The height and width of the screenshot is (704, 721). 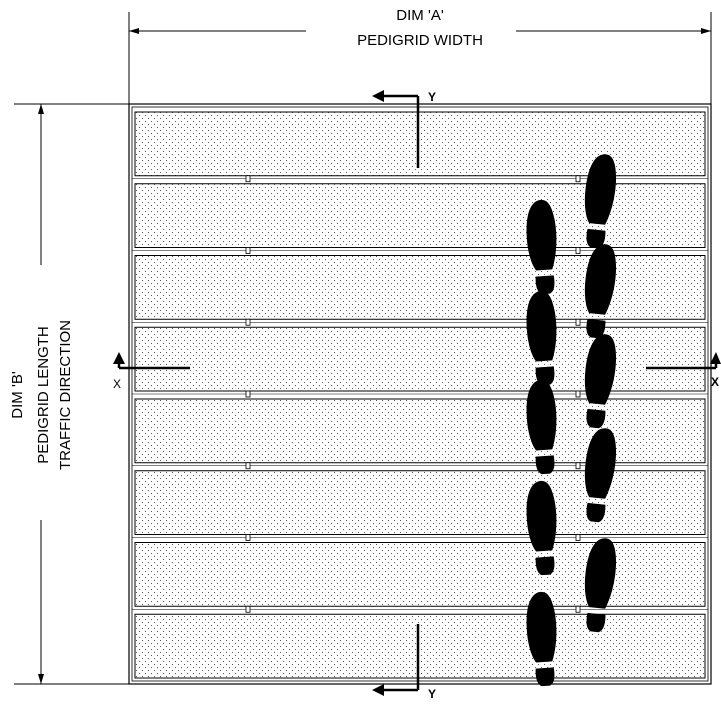 I want to click on section-x-left-label: X, so click(x=117, y=384).